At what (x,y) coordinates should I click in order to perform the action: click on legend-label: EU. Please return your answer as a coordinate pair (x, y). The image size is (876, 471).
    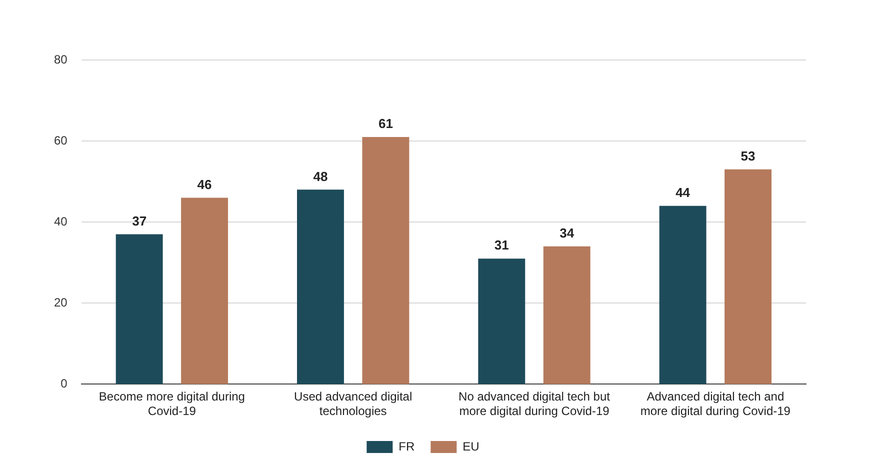
    Looking at the image, I should click on (471, 446).